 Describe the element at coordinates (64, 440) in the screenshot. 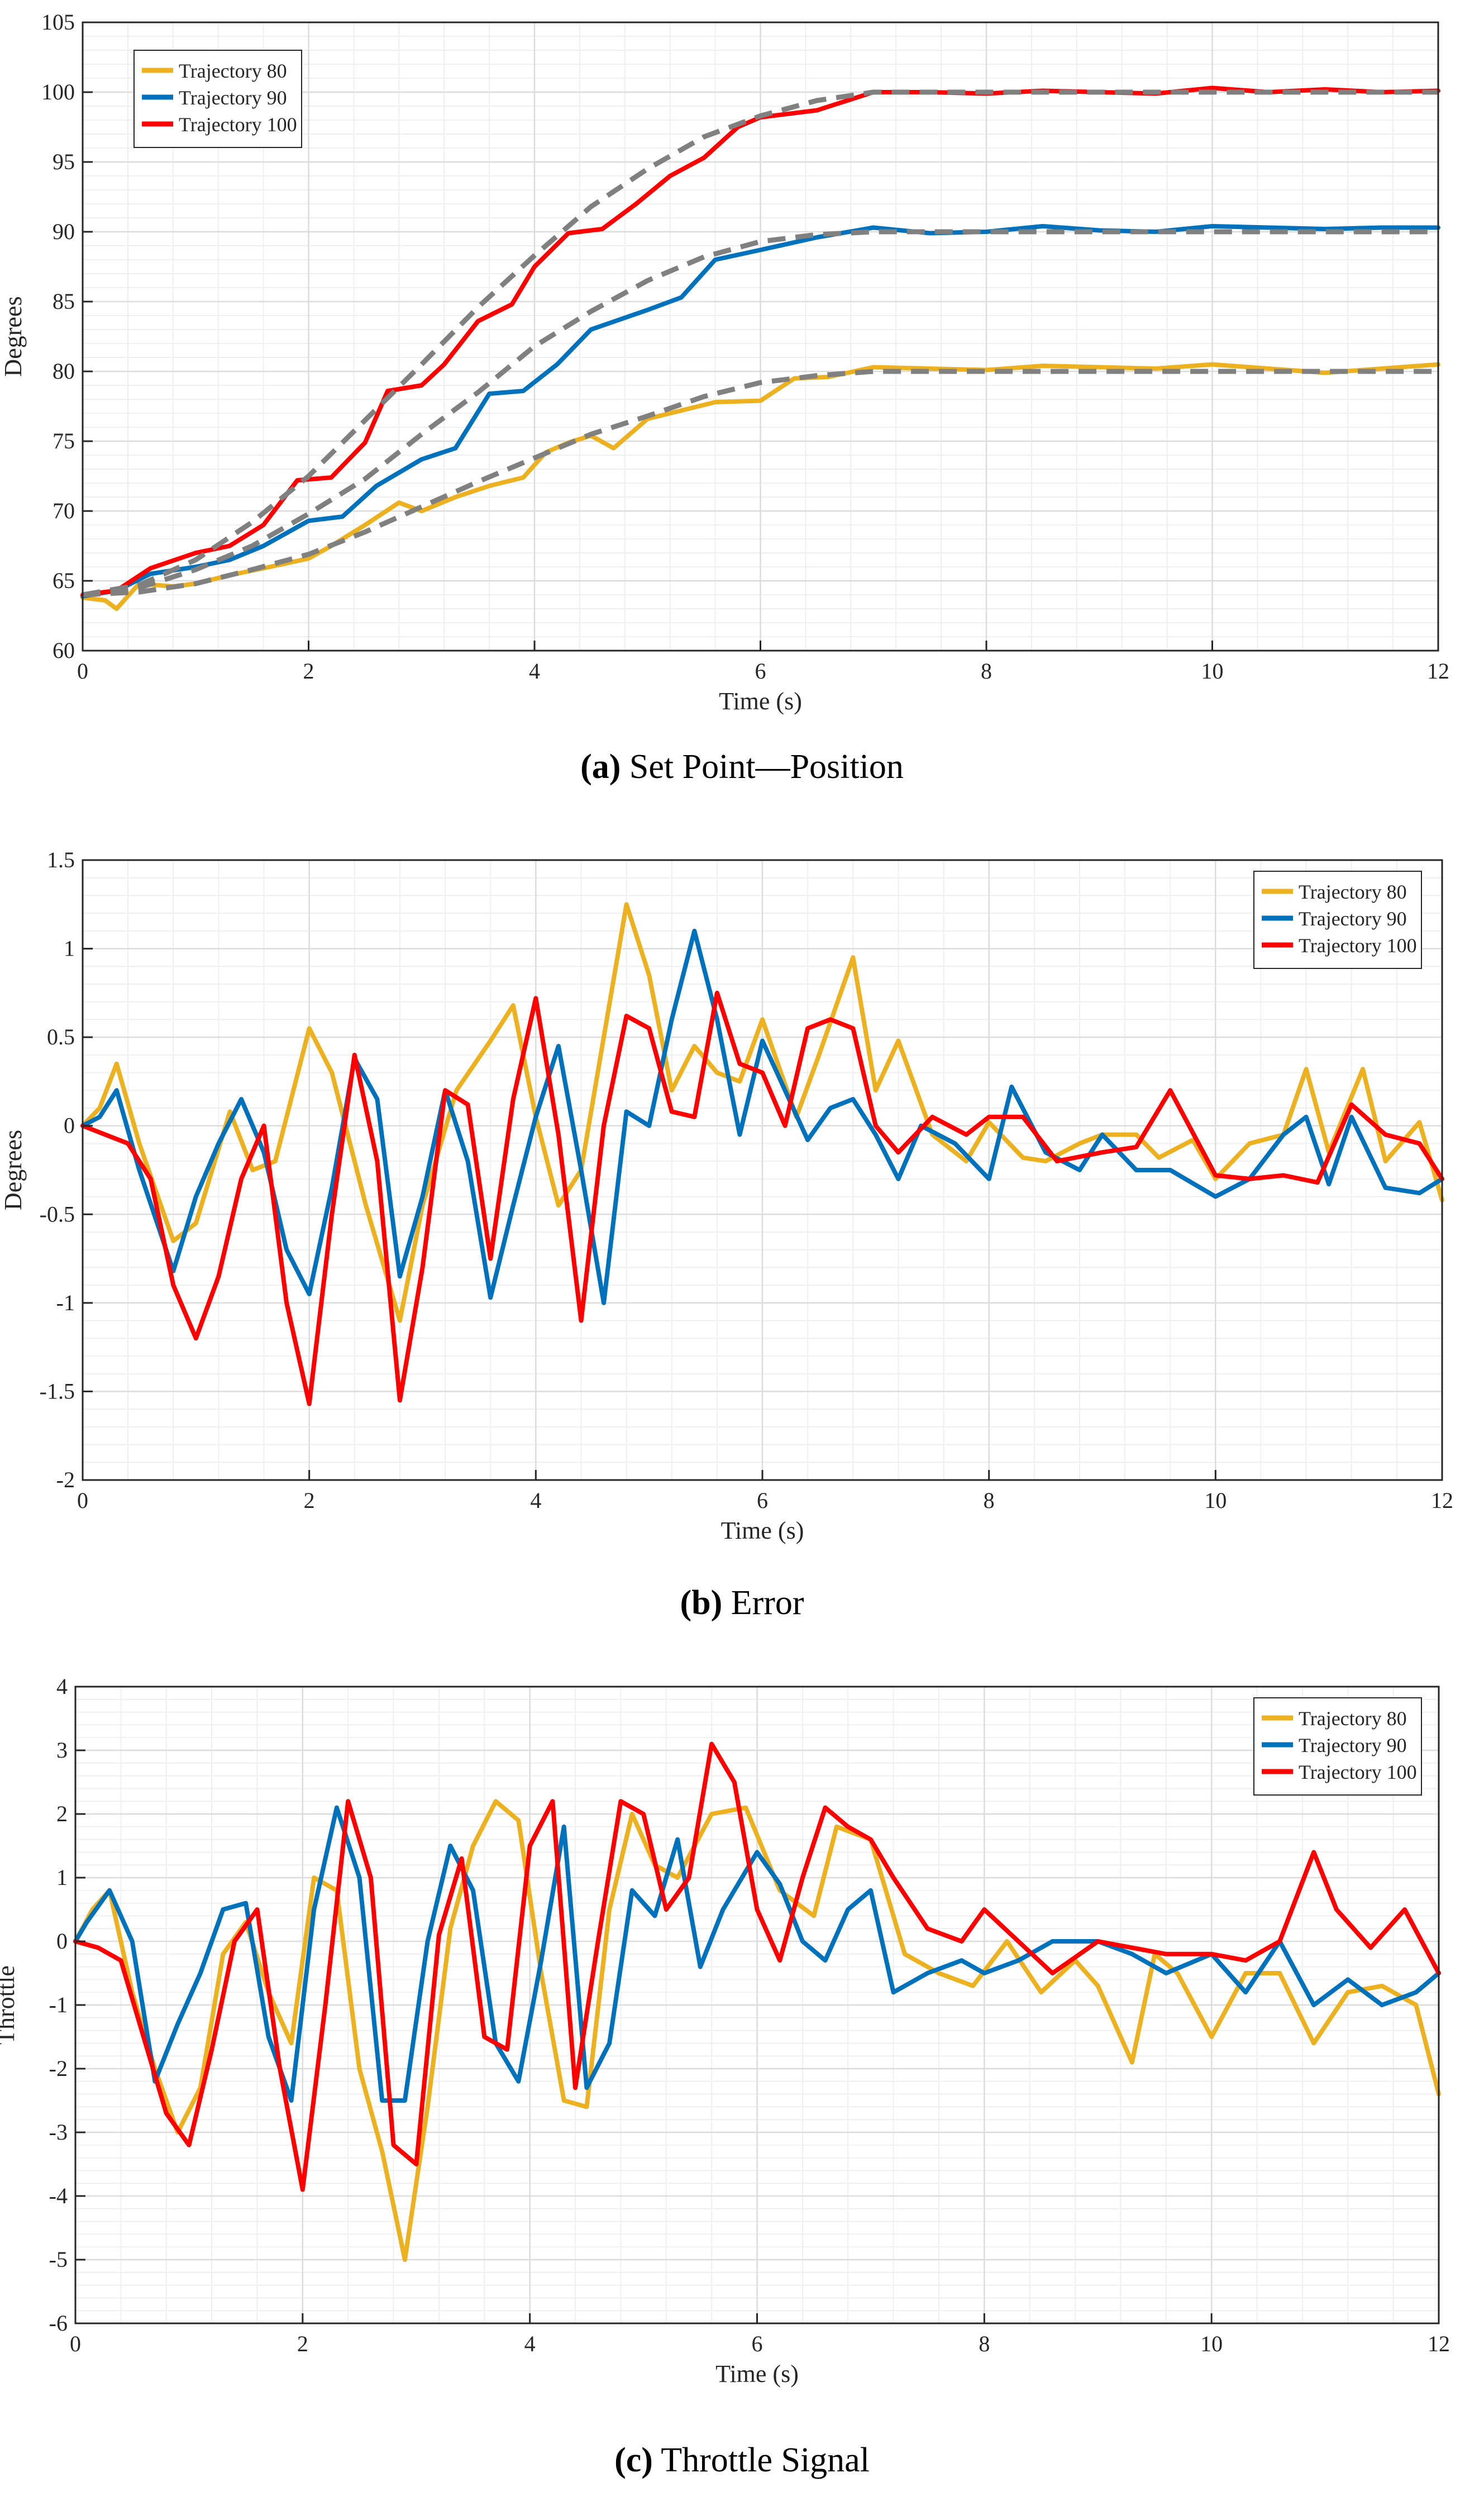

I see `y-tick-label: 75` at that location.